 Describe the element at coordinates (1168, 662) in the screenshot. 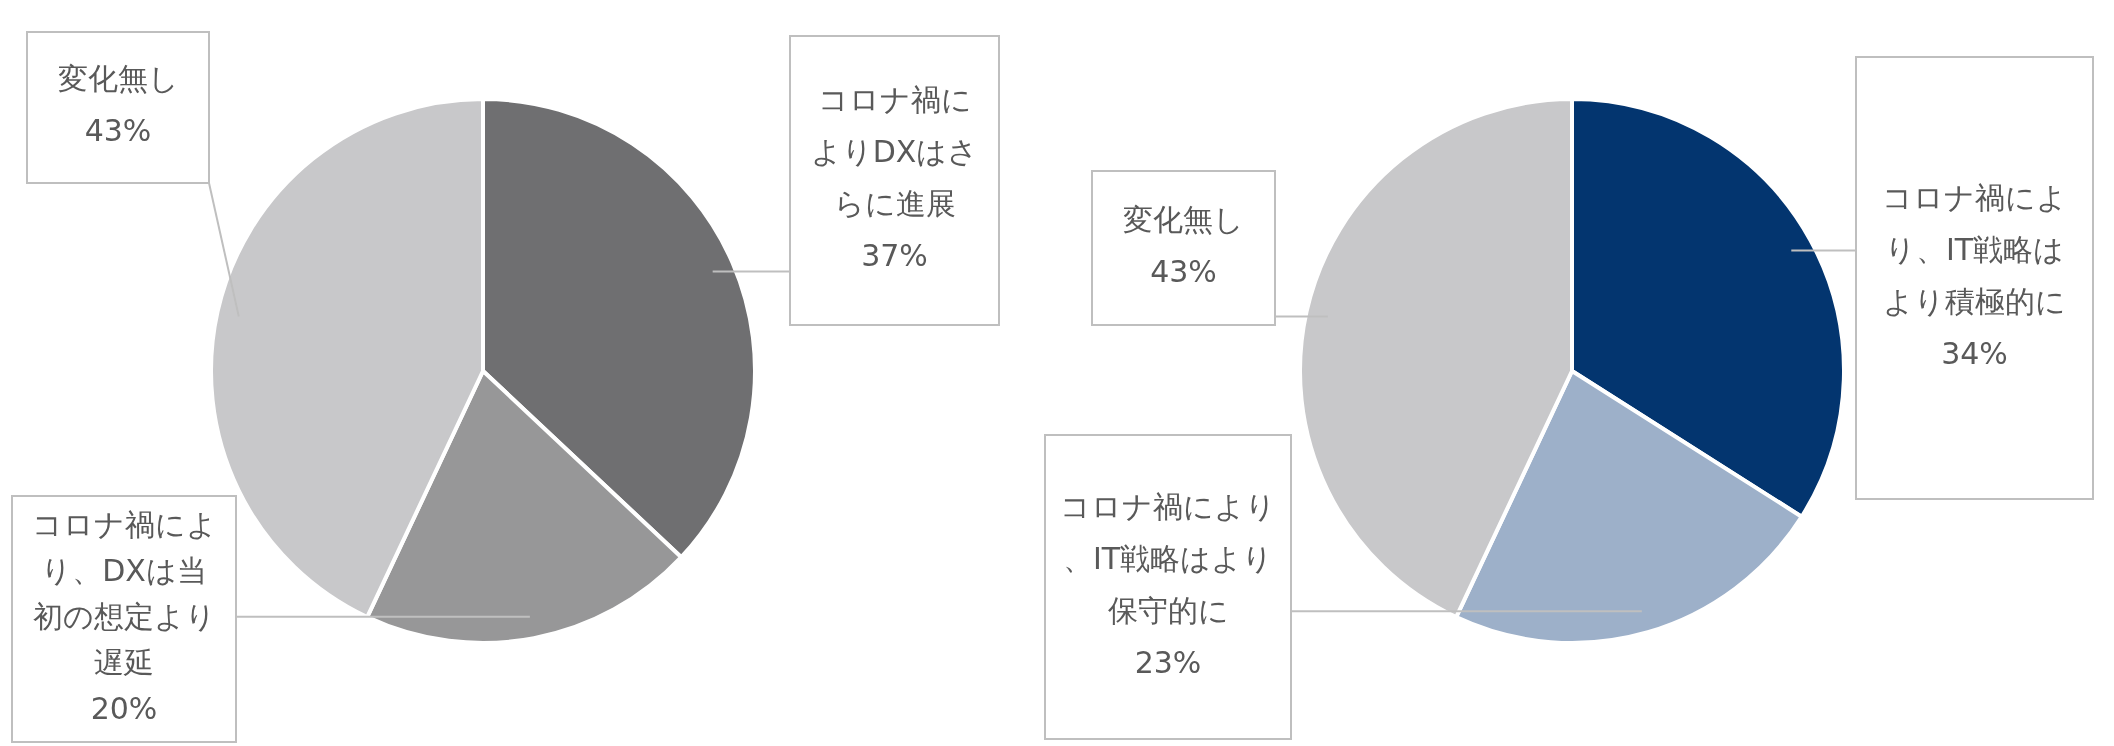

I see `data-label: 23%` at that location.